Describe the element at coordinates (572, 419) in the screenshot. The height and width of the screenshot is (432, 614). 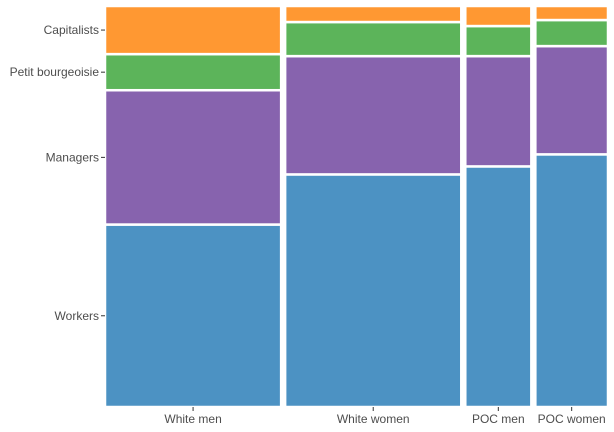
I see `x-tick-label-poc-women: POC women` at that location.